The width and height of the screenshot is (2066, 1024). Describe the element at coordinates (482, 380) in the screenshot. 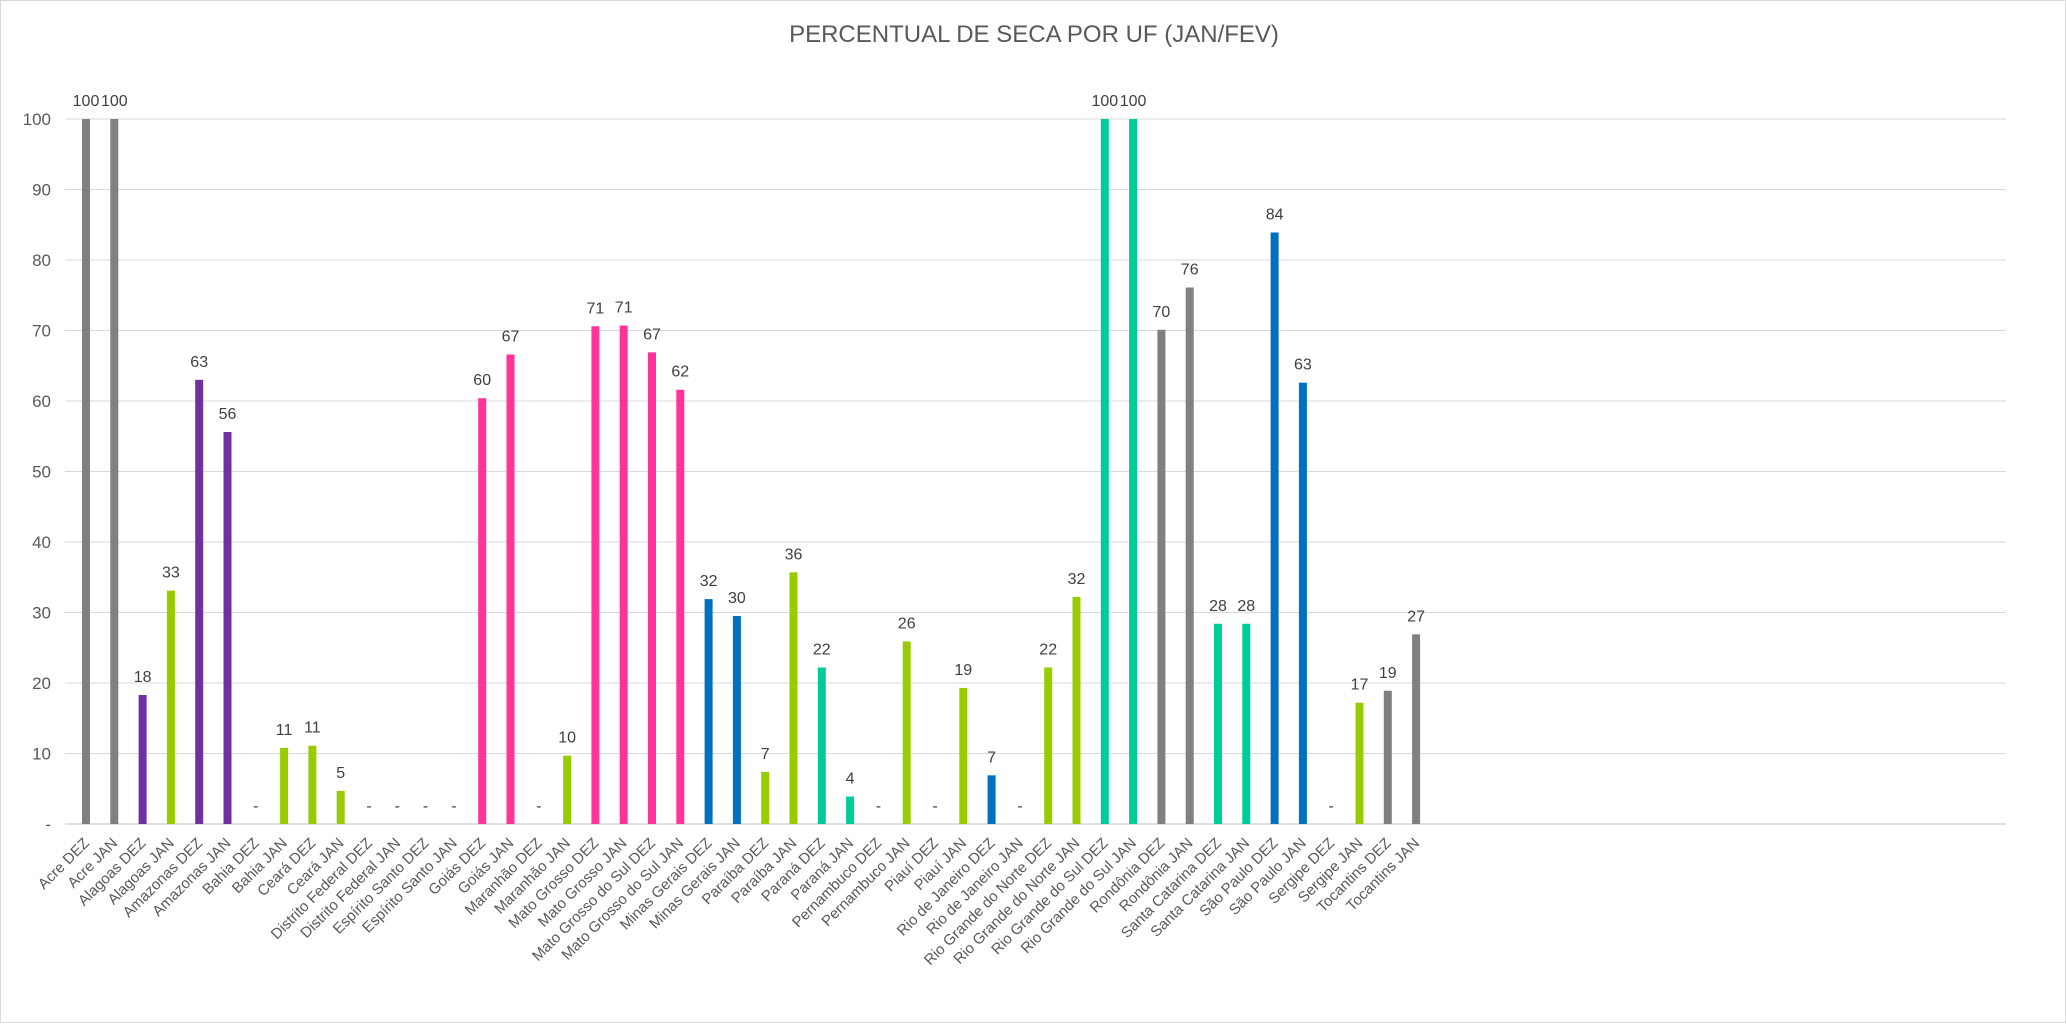

I see `data-label: 60` at that location.